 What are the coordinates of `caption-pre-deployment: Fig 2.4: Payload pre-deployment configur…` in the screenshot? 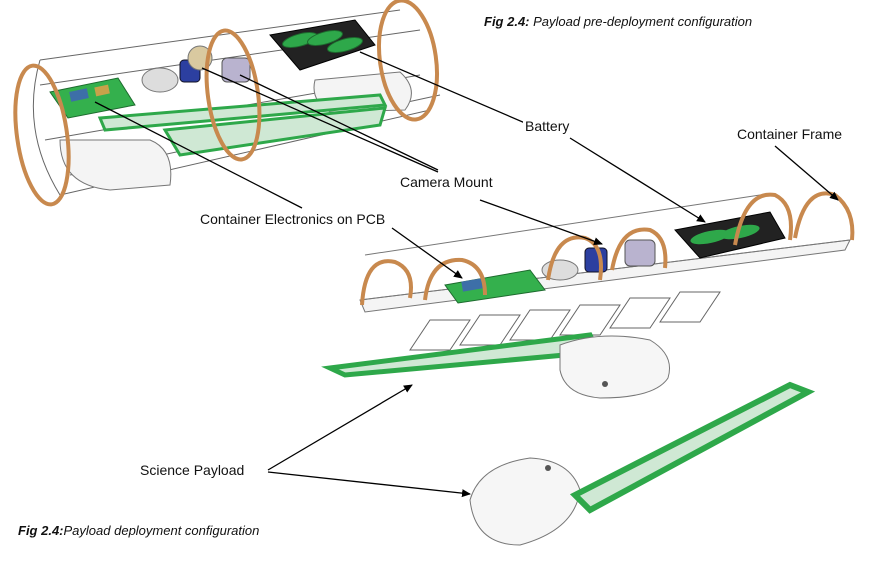 It's located at (618, 21).